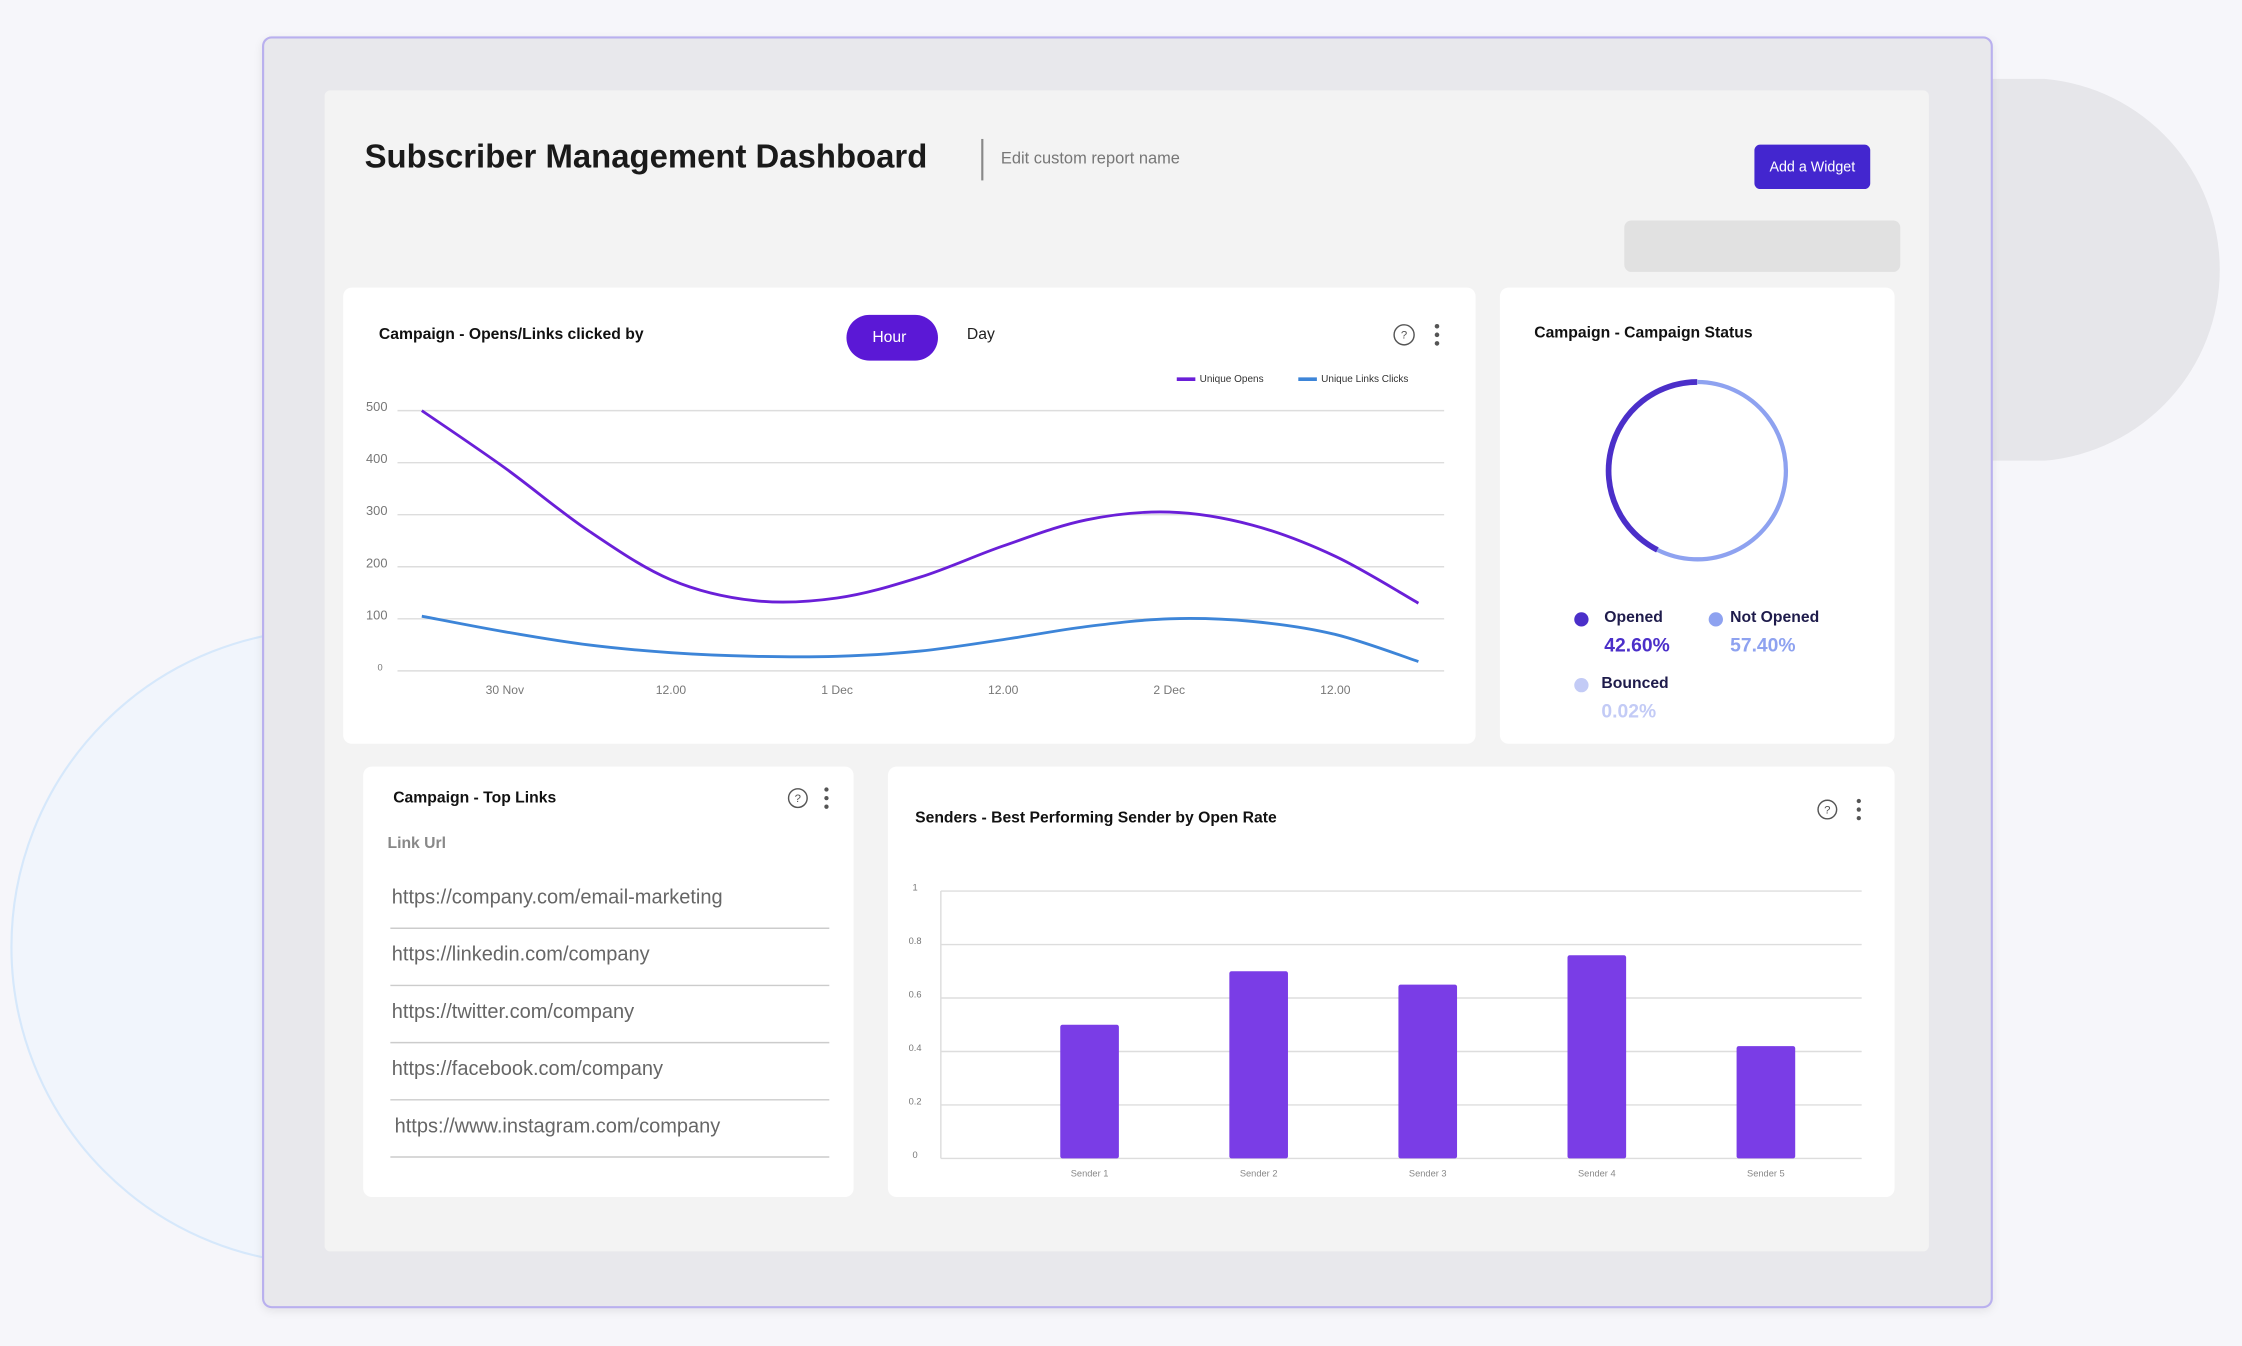  Describe the element at coordinates (981, 334) in the screenshot. I see `toggle-label: Day` at that location.